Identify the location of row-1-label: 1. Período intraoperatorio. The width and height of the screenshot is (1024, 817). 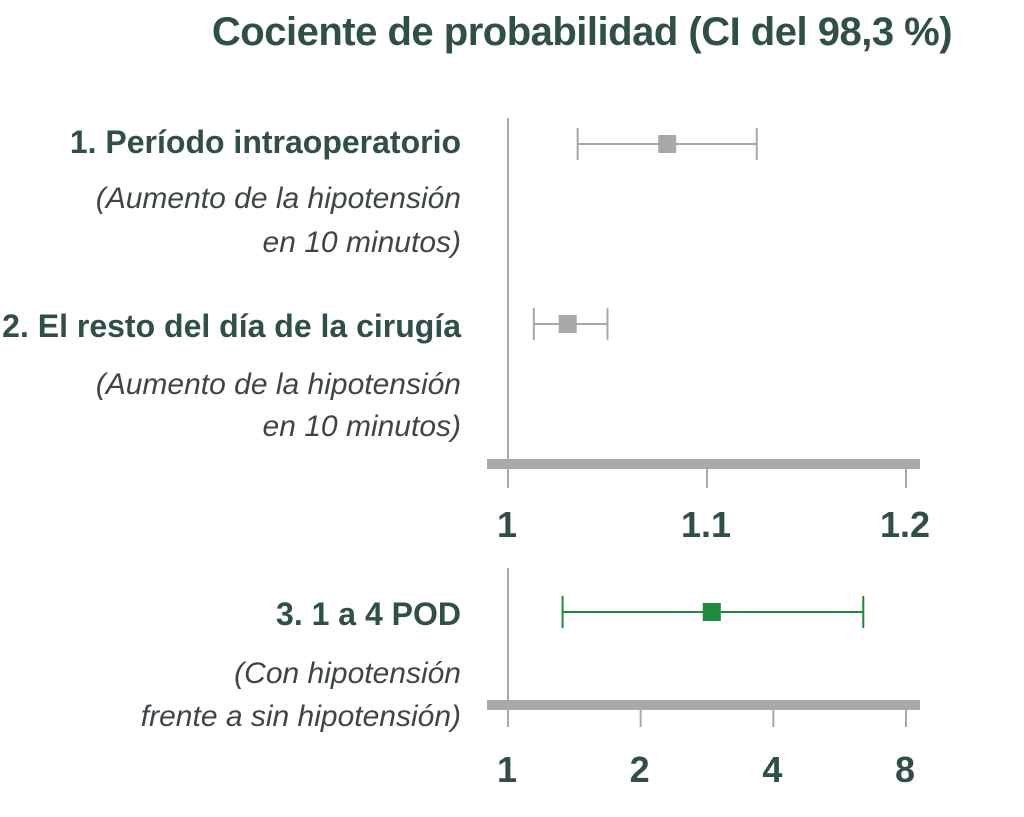
(265, 142).